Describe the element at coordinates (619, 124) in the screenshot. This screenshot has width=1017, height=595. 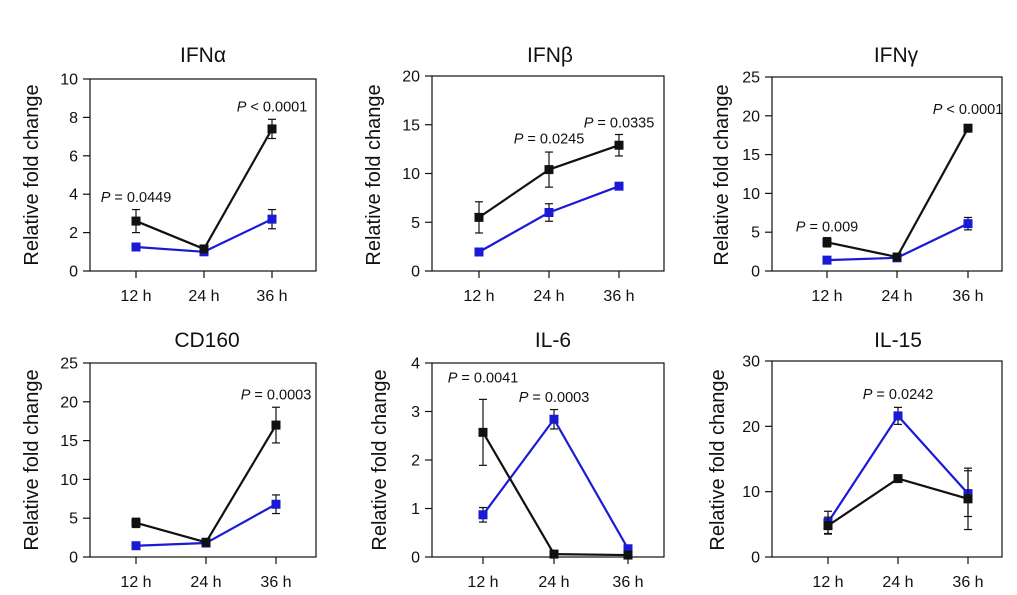
I see `p-value-annotation: P = 0.0335` at that location.